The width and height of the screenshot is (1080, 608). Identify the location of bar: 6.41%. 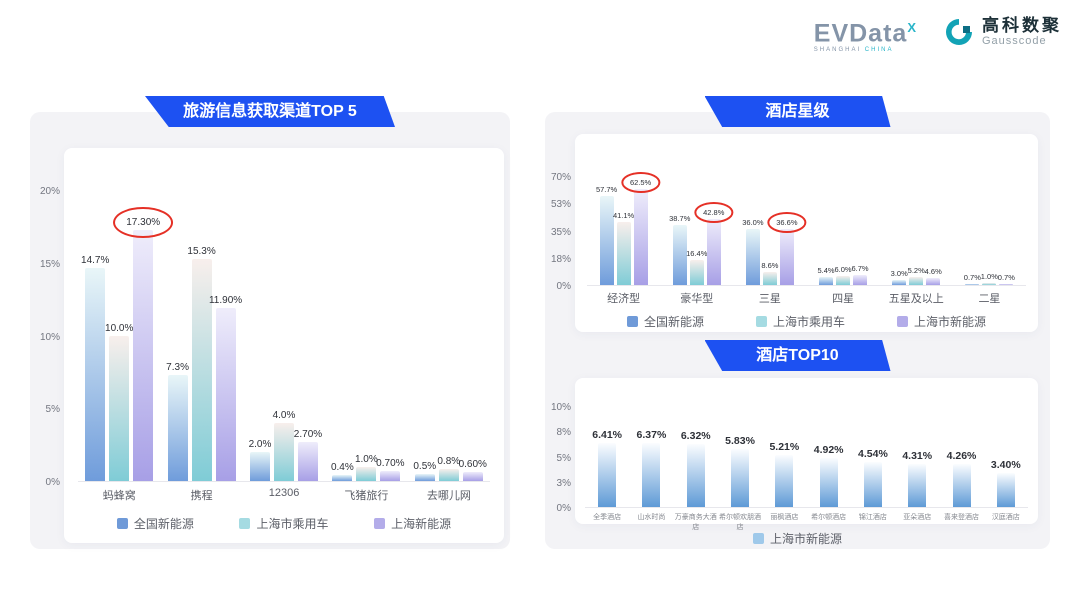
(607, 468).